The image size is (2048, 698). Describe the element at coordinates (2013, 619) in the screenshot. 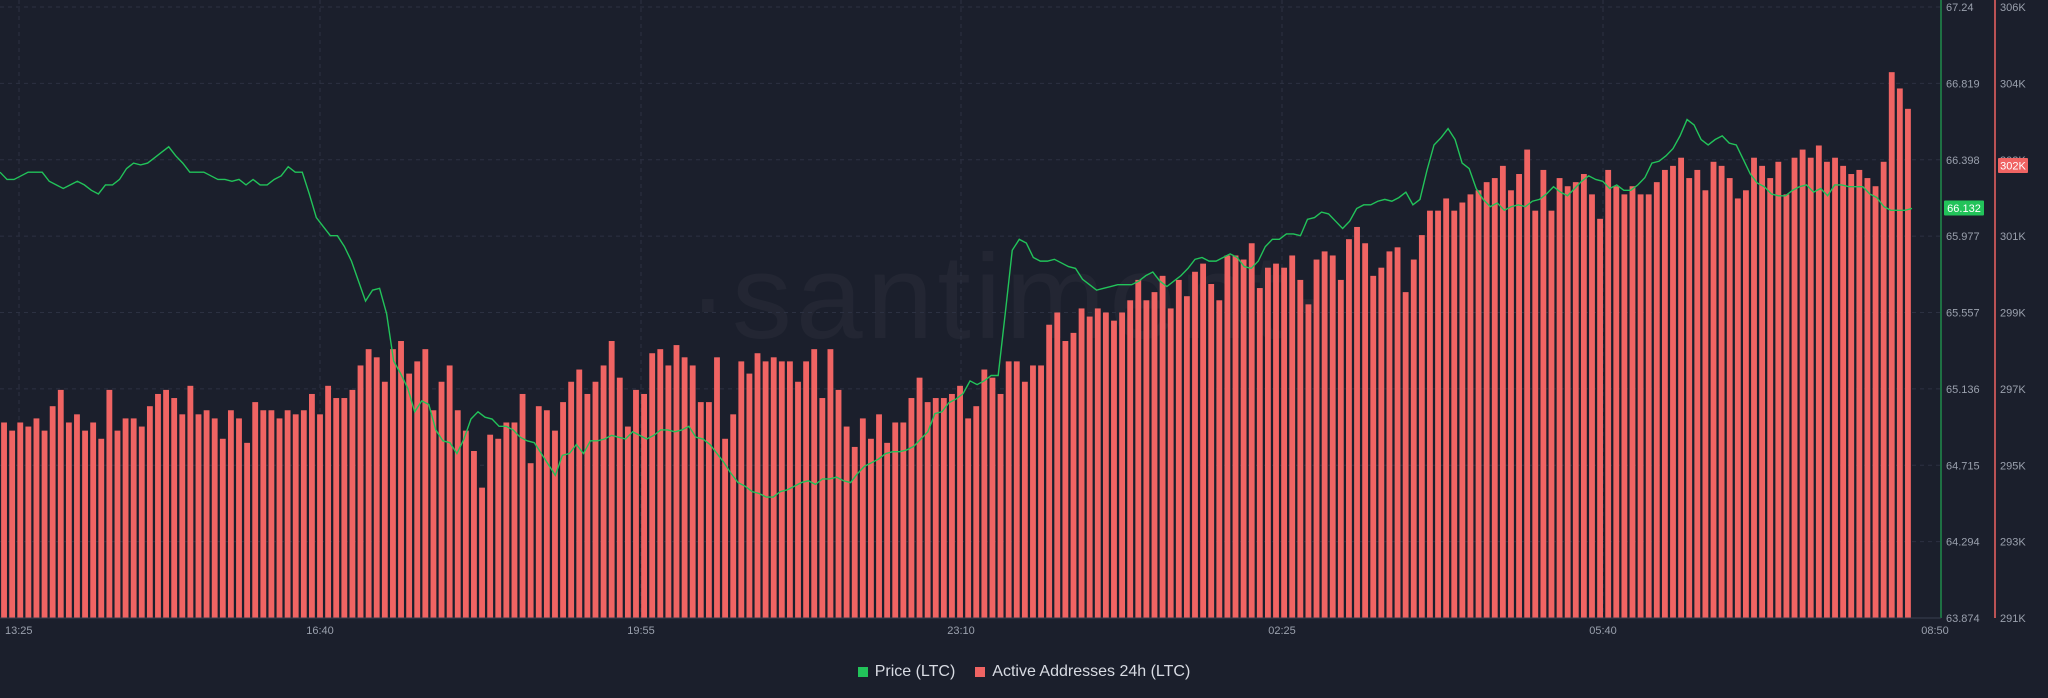

I see `active-addresses-tick-label: 291K` at that location.